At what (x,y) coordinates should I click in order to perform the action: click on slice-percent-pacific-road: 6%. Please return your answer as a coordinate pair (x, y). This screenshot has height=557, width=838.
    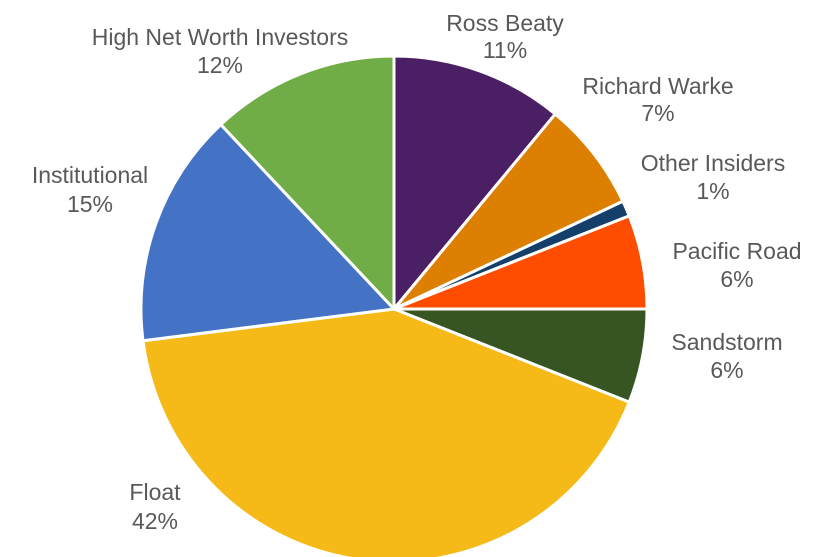
    Looking at the image, I should click on (736, 279).